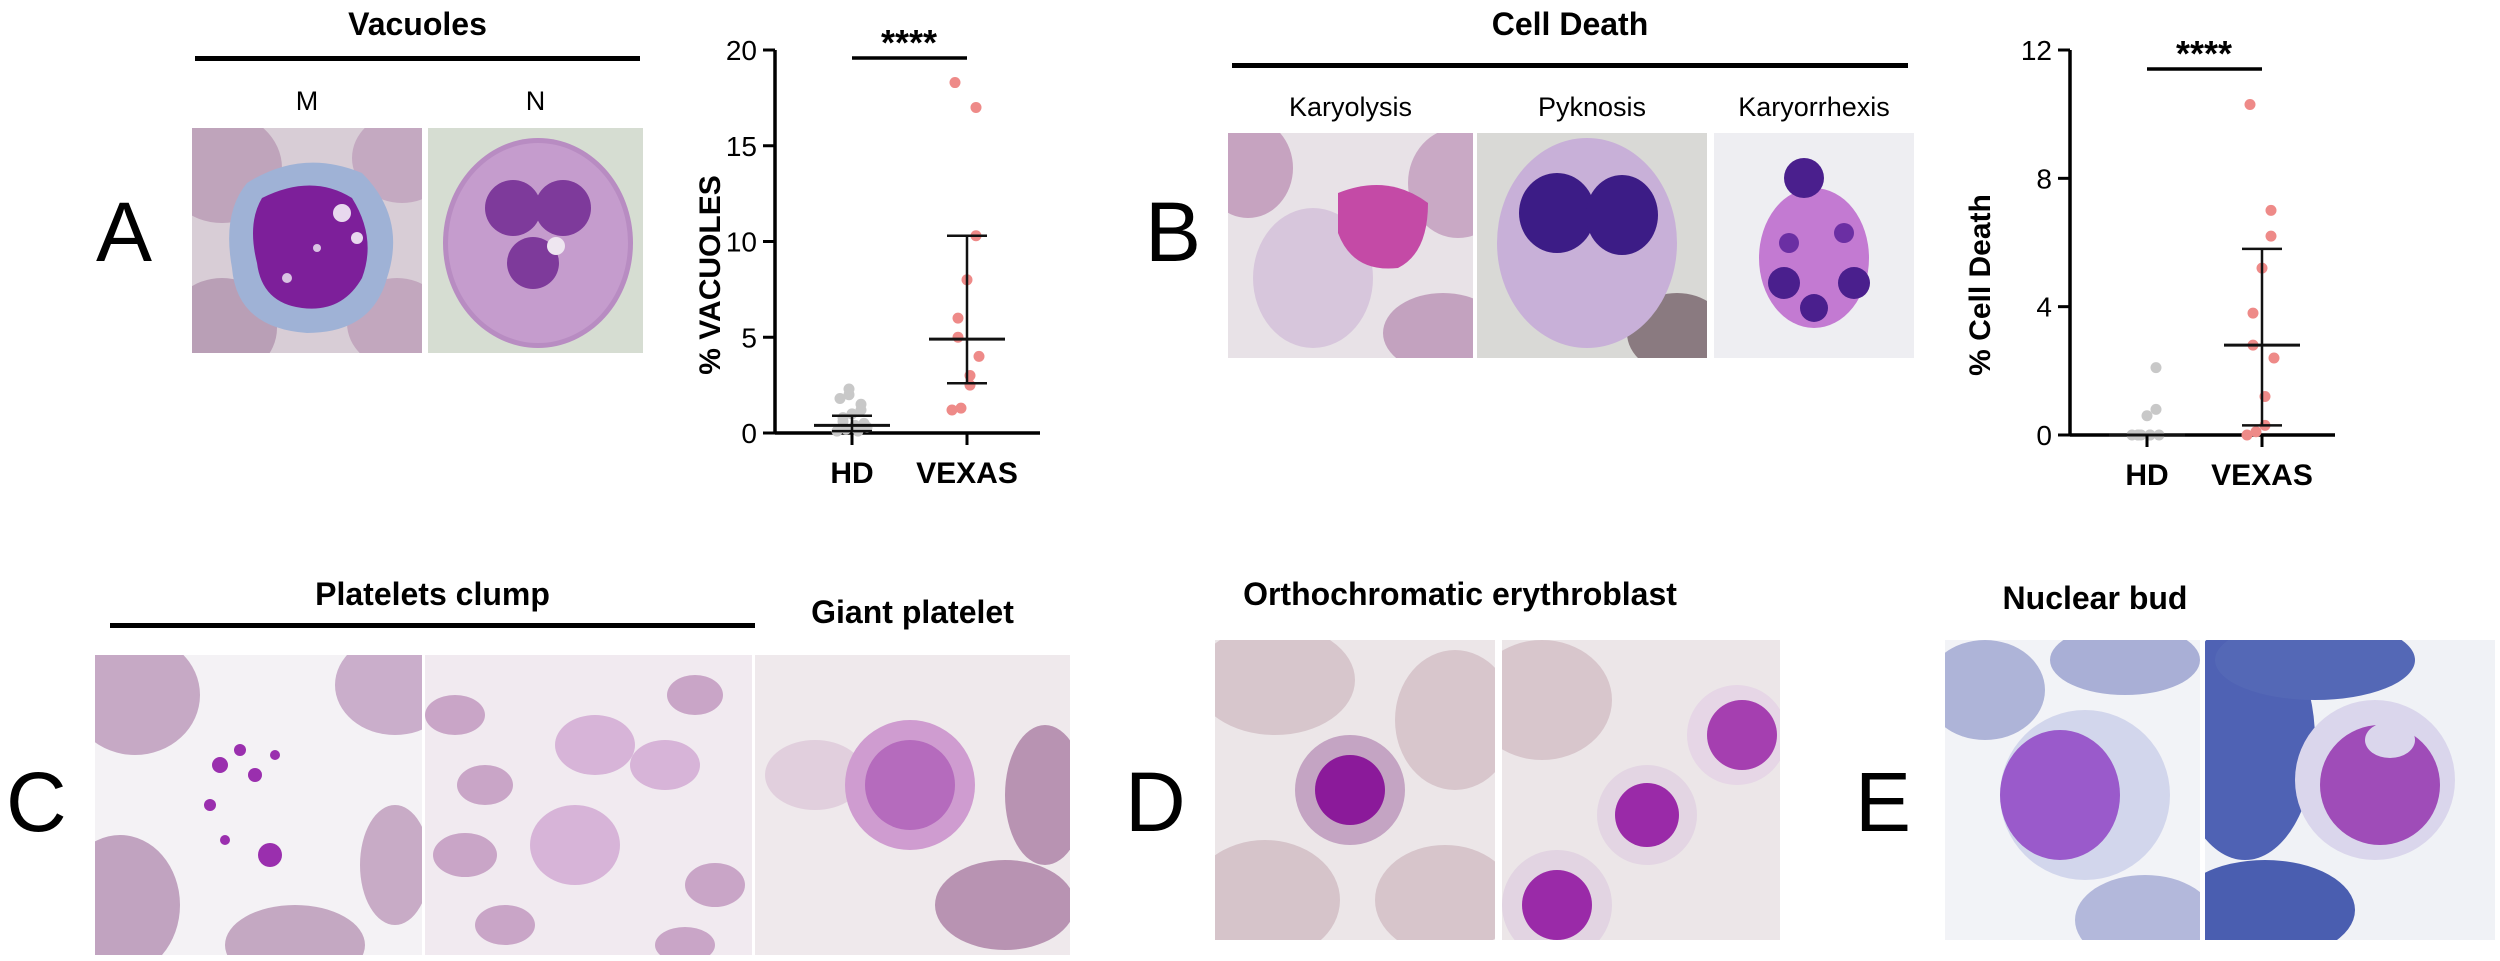 This screenshot has height=961, width=2500. Describe the element at coordinates (912, 805) in the screenshot. I see `micrograph-giant-platelet` at that location.